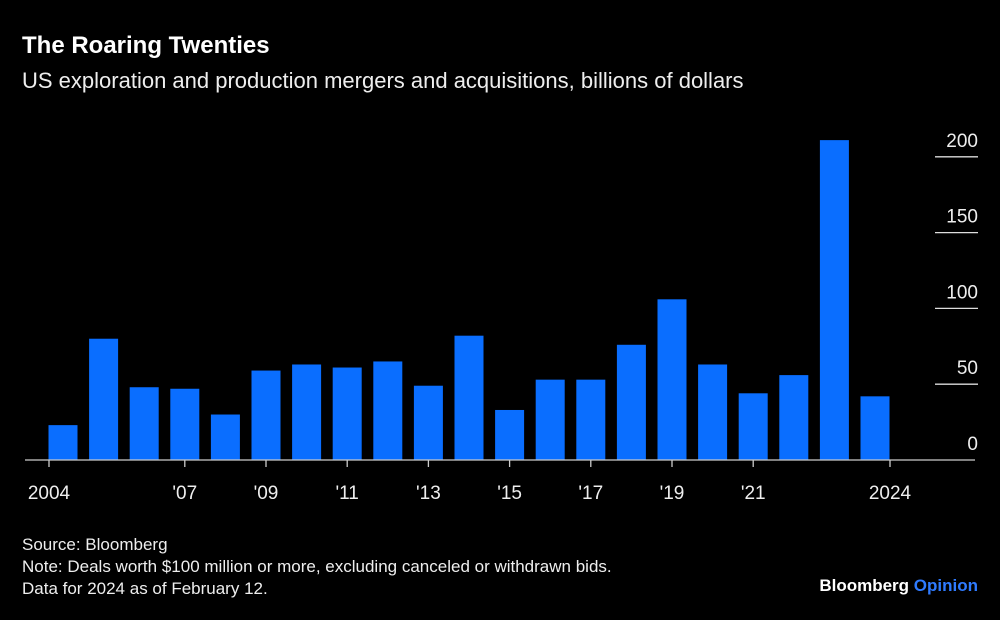 This screenshot has height=620, width=1000. I want to click on bar-2018, so click(631, 402).